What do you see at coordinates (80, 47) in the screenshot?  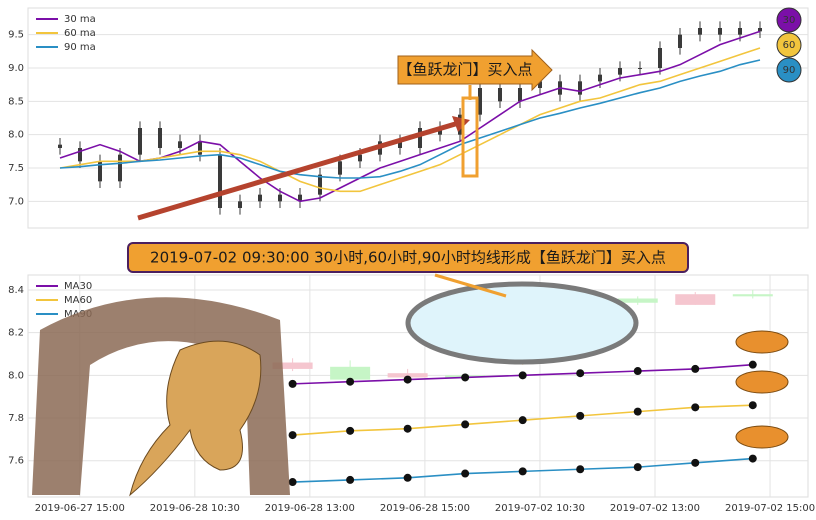 I see `legend-label: 90 ma` at bounding box center [80, 47].